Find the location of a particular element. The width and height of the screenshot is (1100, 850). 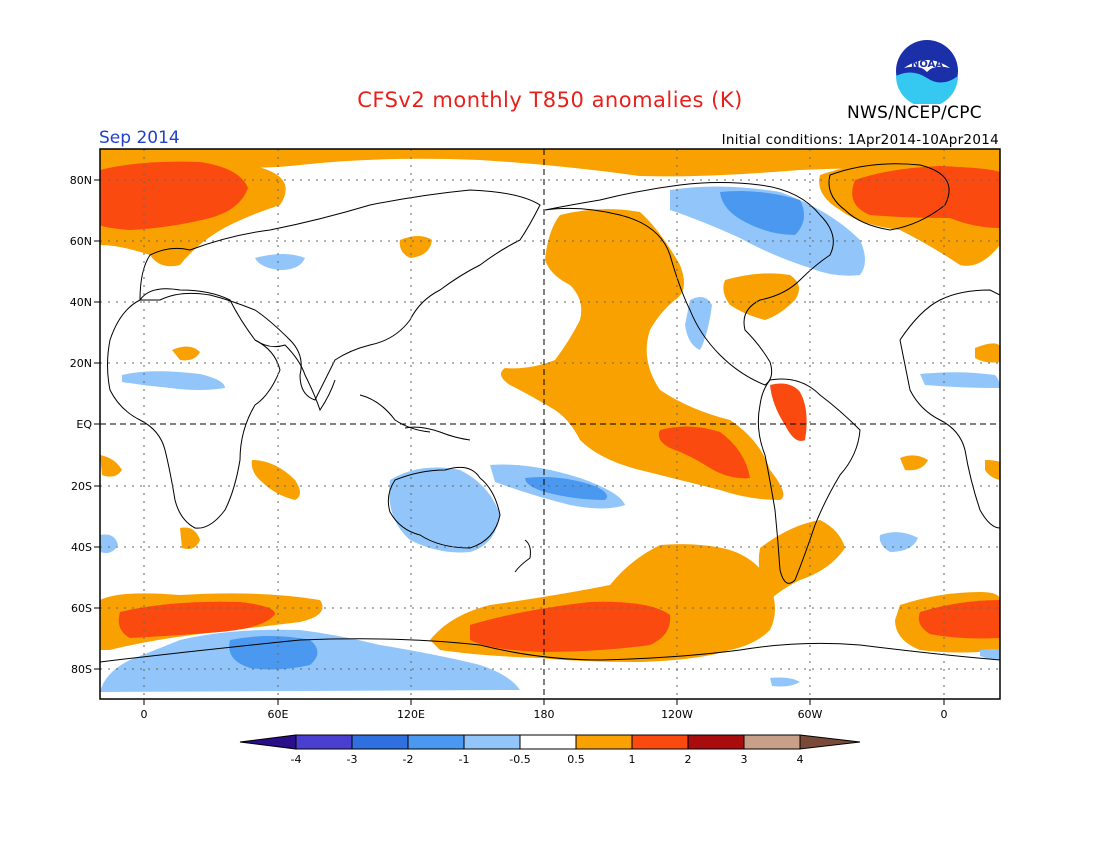

lat-label-60n: 60N is located at coordinates (81, 241).